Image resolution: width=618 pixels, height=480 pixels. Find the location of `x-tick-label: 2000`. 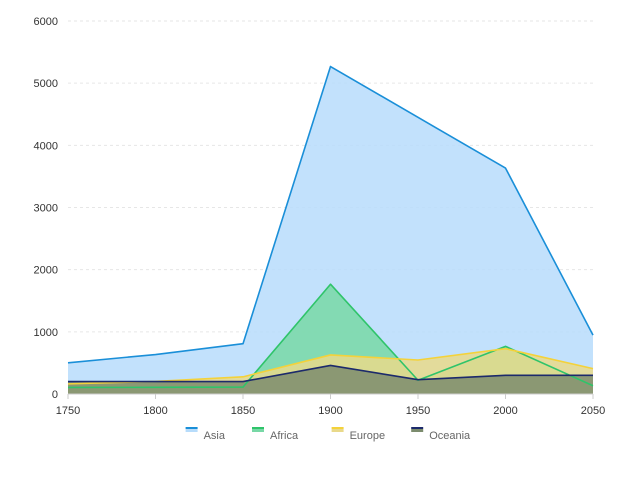

x-tick-label: 2000 is located at coordinates (505, 411).